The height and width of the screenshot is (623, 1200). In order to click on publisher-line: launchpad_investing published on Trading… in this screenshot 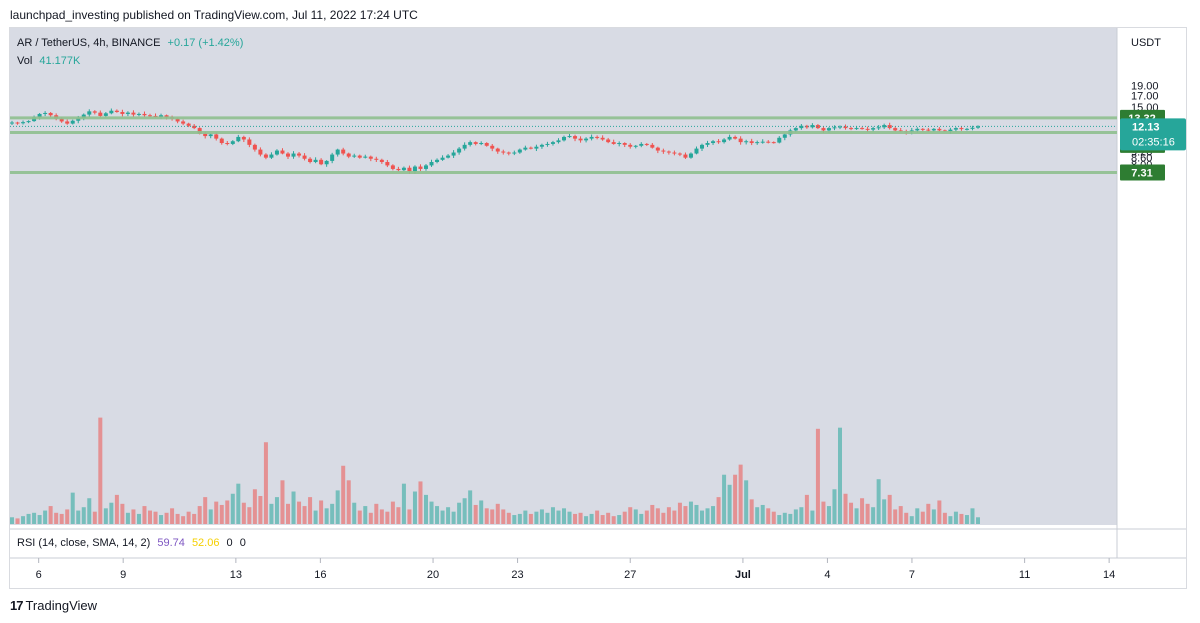, I will do `click(214, 15)`.